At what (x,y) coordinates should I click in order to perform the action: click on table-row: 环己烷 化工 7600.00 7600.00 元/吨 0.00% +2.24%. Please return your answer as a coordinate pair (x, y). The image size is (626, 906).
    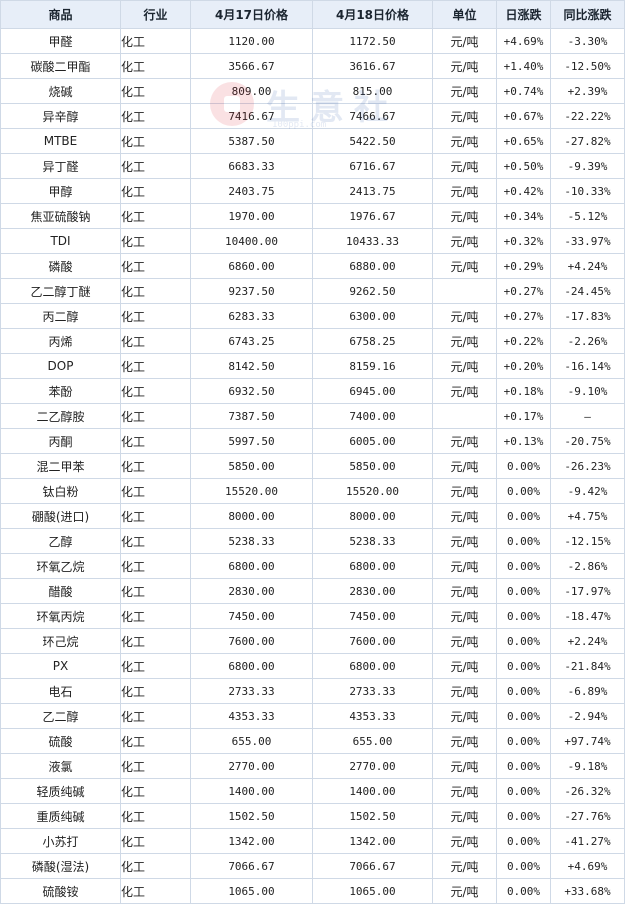
    Looking at the image, I should click on (312, 641).